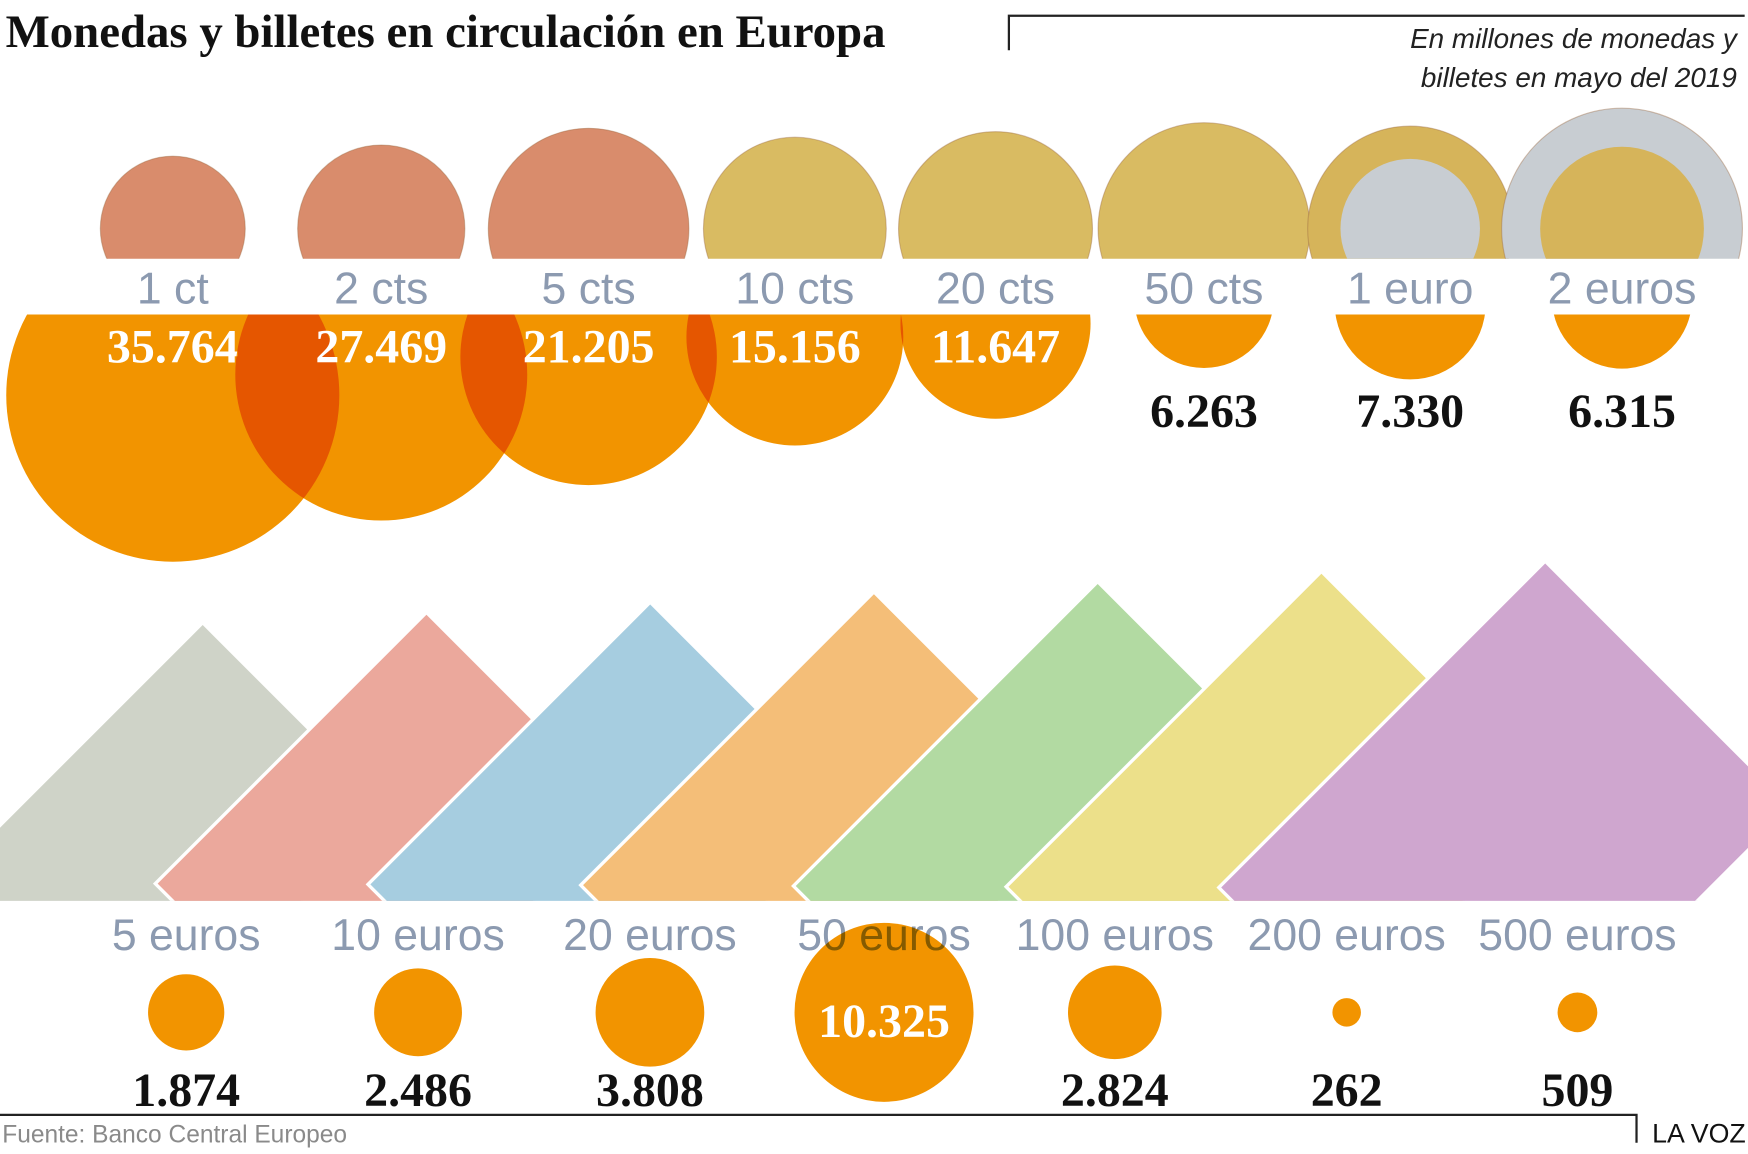 Image resolution: width=1748 pixels, height=1154 pixels. Describe the element at coordinates (1115, 935) in the screenshot. I see `category-label: 100 euros` at that location.